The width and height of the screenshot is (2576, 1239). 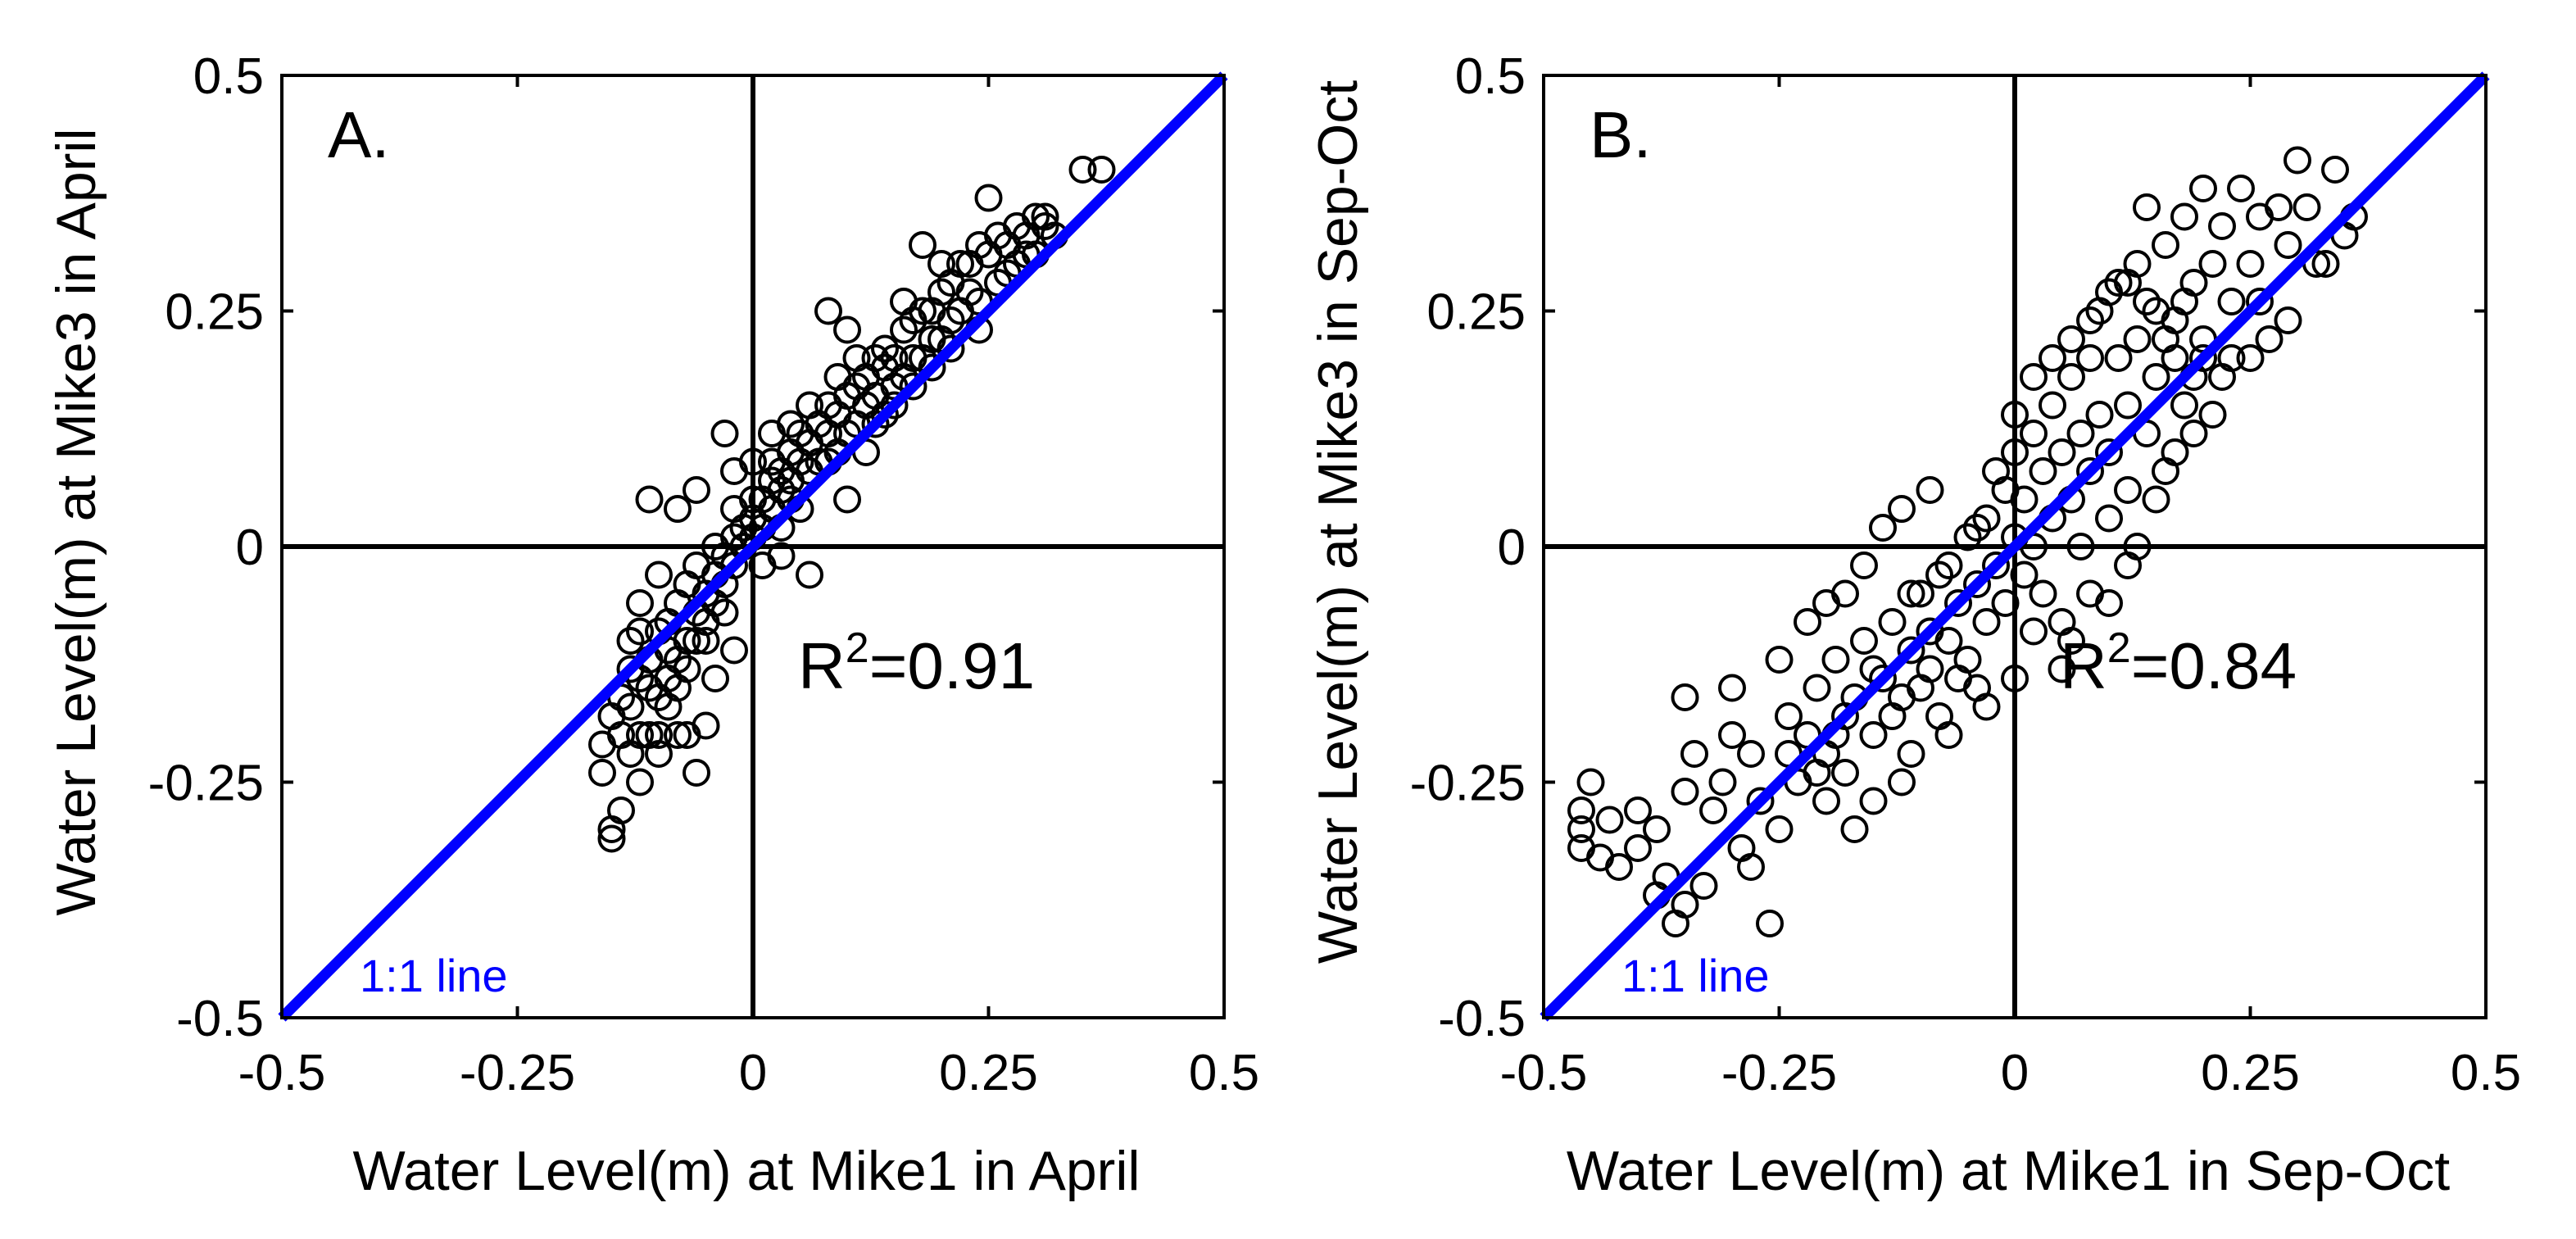 I want to click on panel-b-one-to-one-label: 1:1 line, so click(x=1695, y=975).